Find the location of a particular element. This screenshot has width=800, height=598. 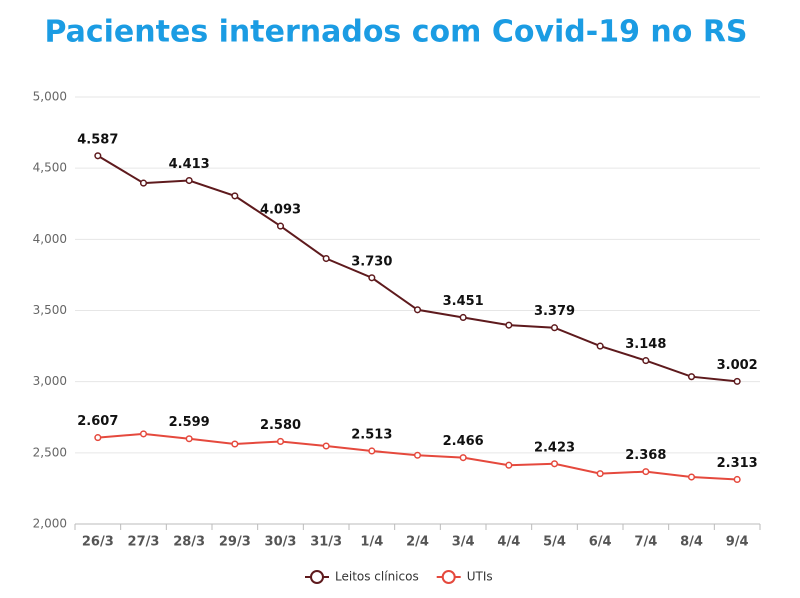

x-tick-label: 3/4 is located at coordinates (463, 542).